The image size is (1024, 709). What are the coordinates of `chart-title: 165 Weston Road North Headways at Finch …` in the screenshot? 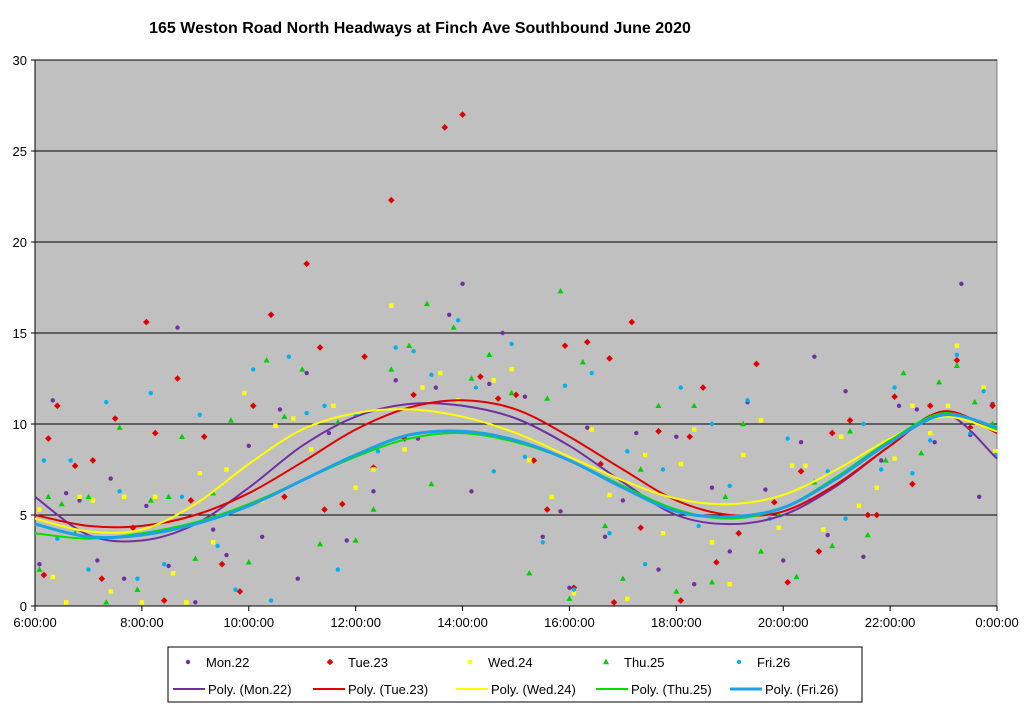 It's located at (420, 28).